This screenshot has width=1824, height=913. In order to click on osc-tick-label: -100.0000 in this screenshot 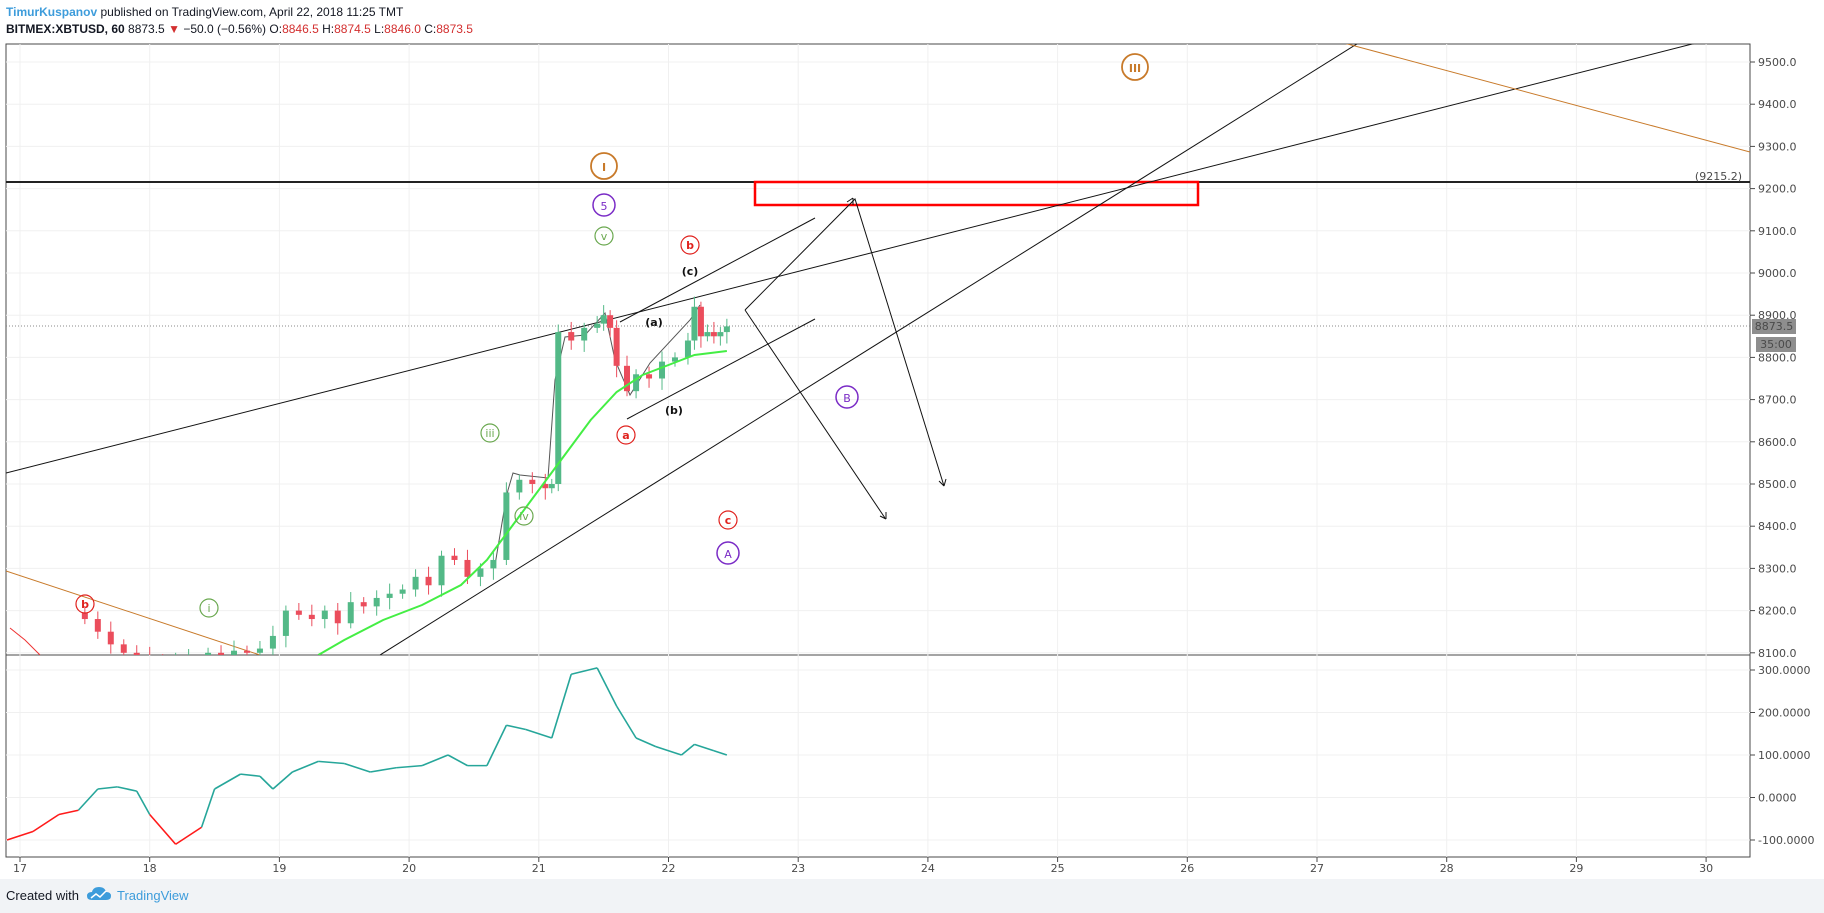, I will do `click(1786, 840)`.